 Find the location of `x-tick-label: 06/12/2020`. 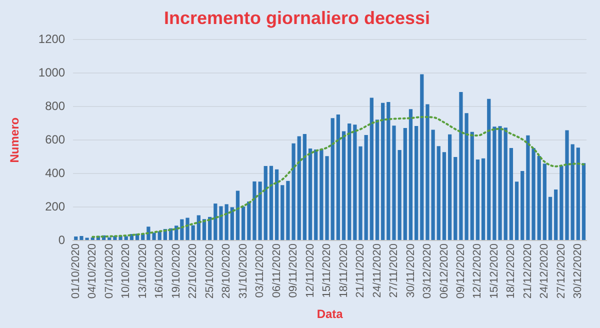

x-tick-label: 06/12/2020 is located at coordinates (444, 271).